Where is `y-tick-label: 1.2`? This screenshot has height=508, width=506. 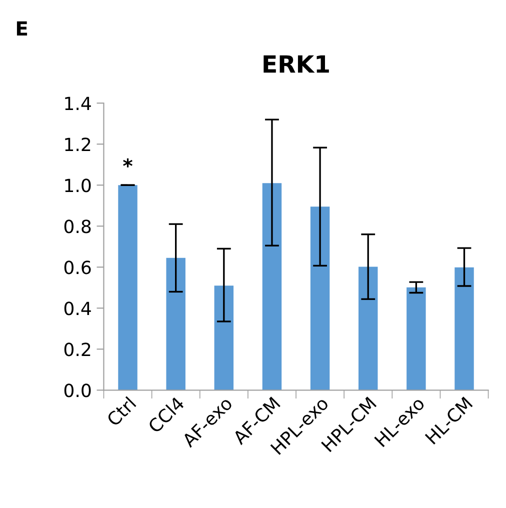 y-tick-label: 1.2 is located at coordinates (77, 144).